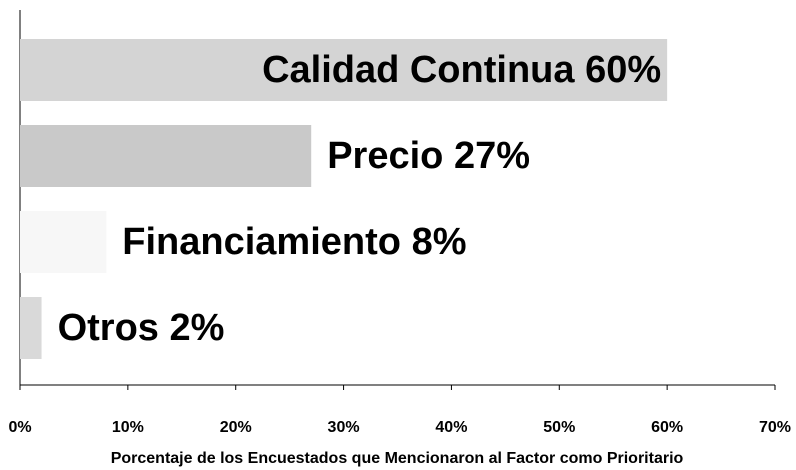 The image size is (796, 470). Describe the element at coordinates (451, 427) in the screenshot. I see `x-tick-label: 40%` at that location.